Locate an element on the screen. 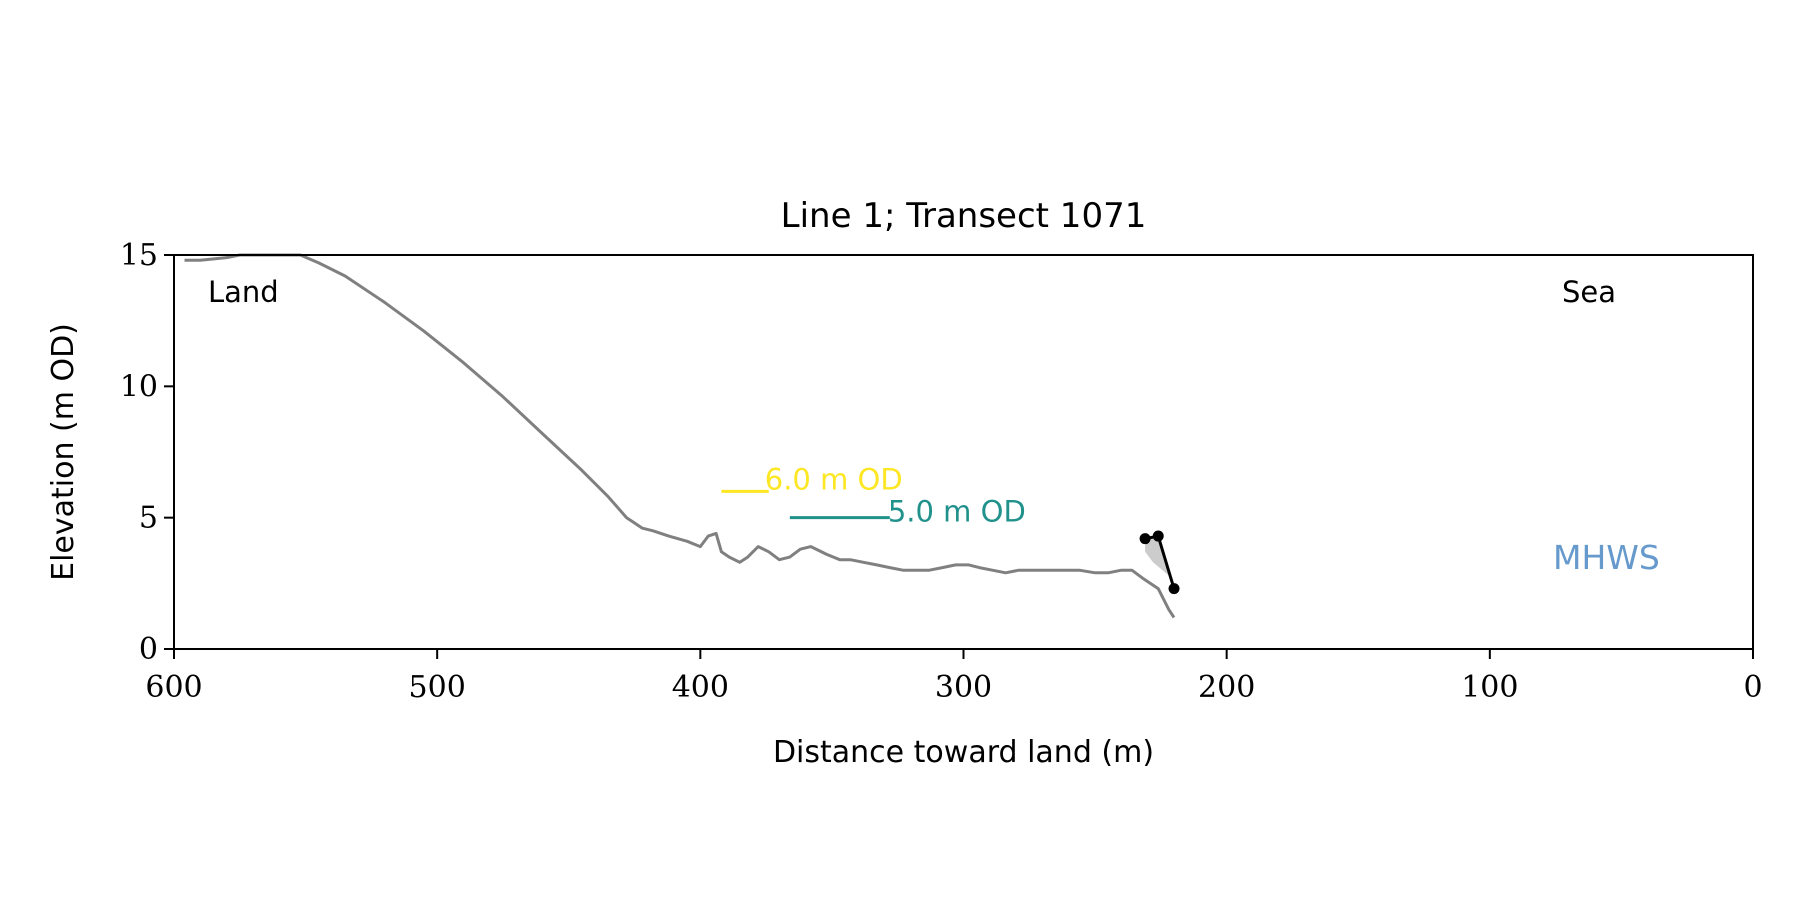 The width and height of the screenshot is (1800, 900). sea-label: Sea is located at coordinates (1589, 292).